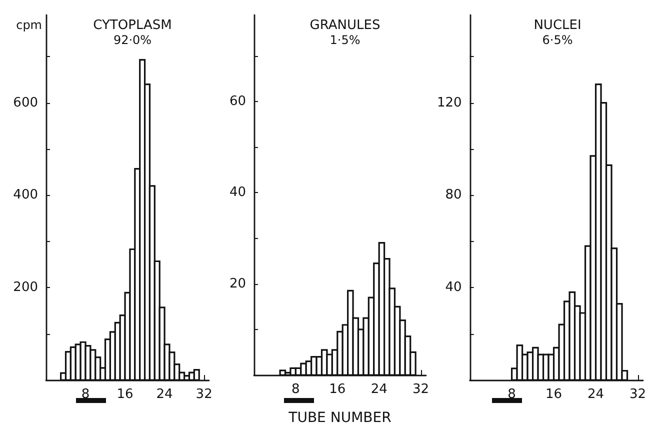 Image resolution: width=652 pixels, height=430 pixels. I want to click on text: 1·5%, so click(345, 40).